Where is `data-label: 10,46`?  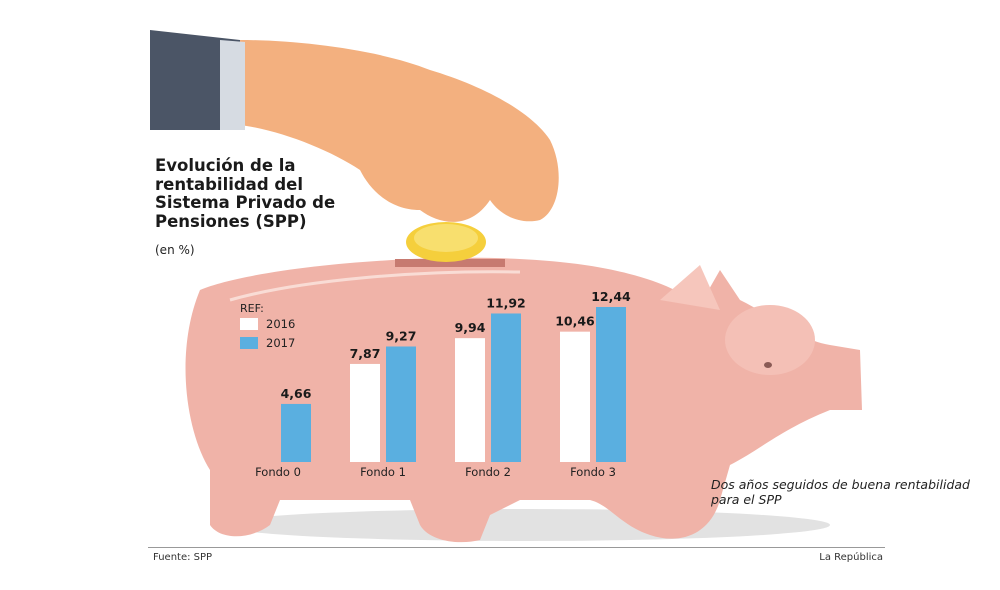
data-label: 10,46 is located at coordinates (575, 321).